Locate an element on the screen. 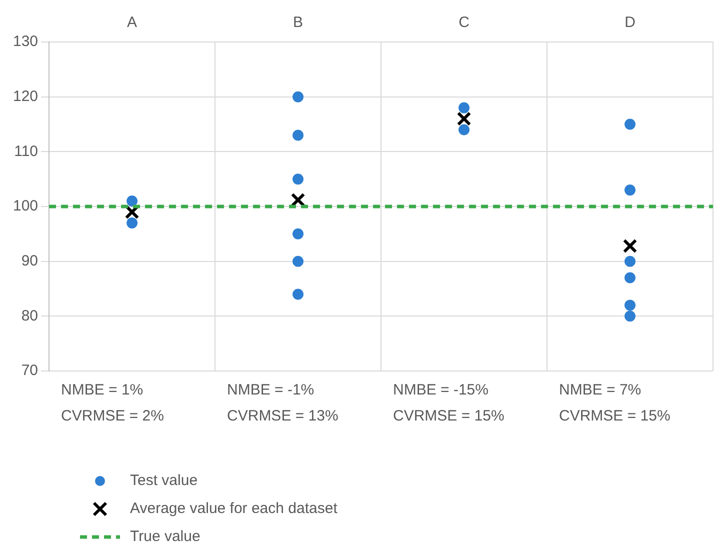  y-tick-label: 90 is located at coordinates (29, 261).